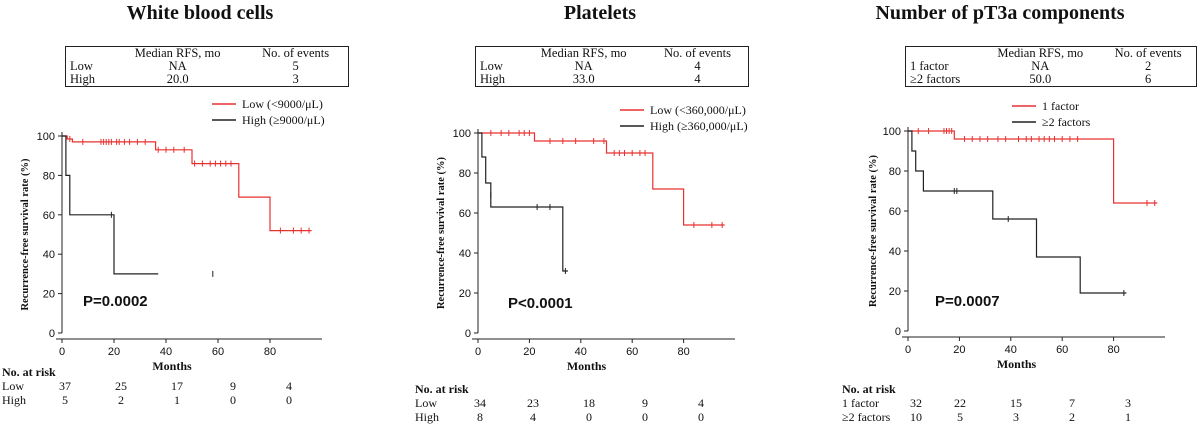 The image size is (1200, 430). Describe the element at coordinates (121, 386) in the screenshot. I see `risk-value: 25` at that location.